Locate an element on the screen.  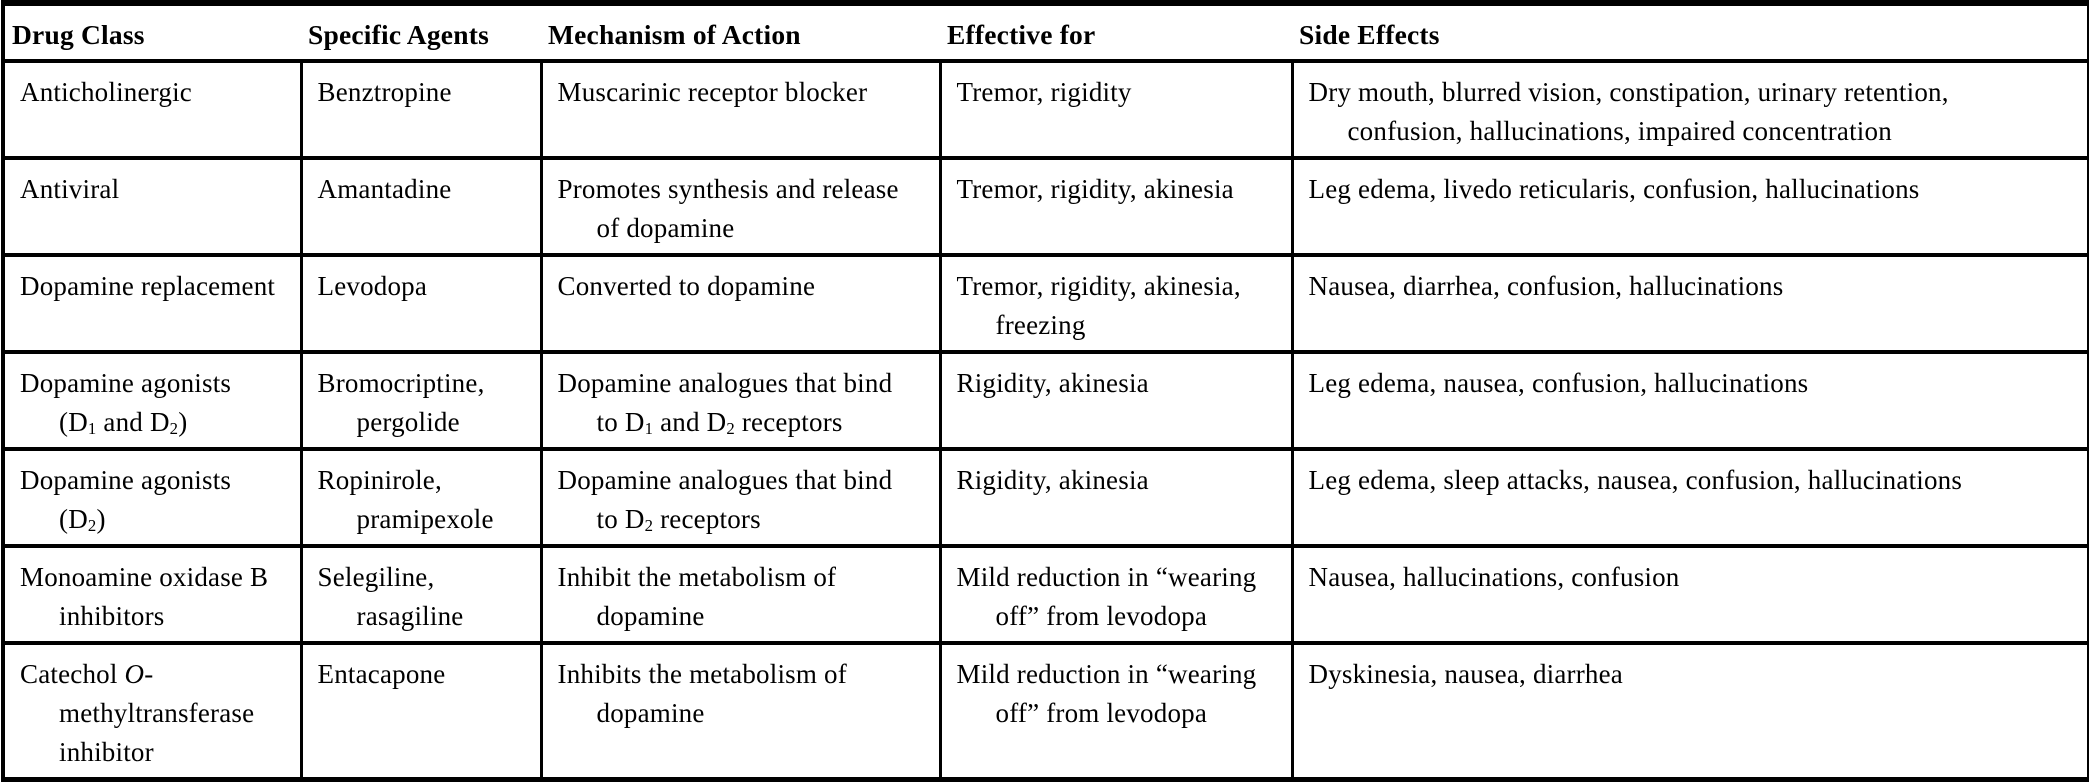
header-side-effects: Side Effects is located at coordinates (1690, 33).